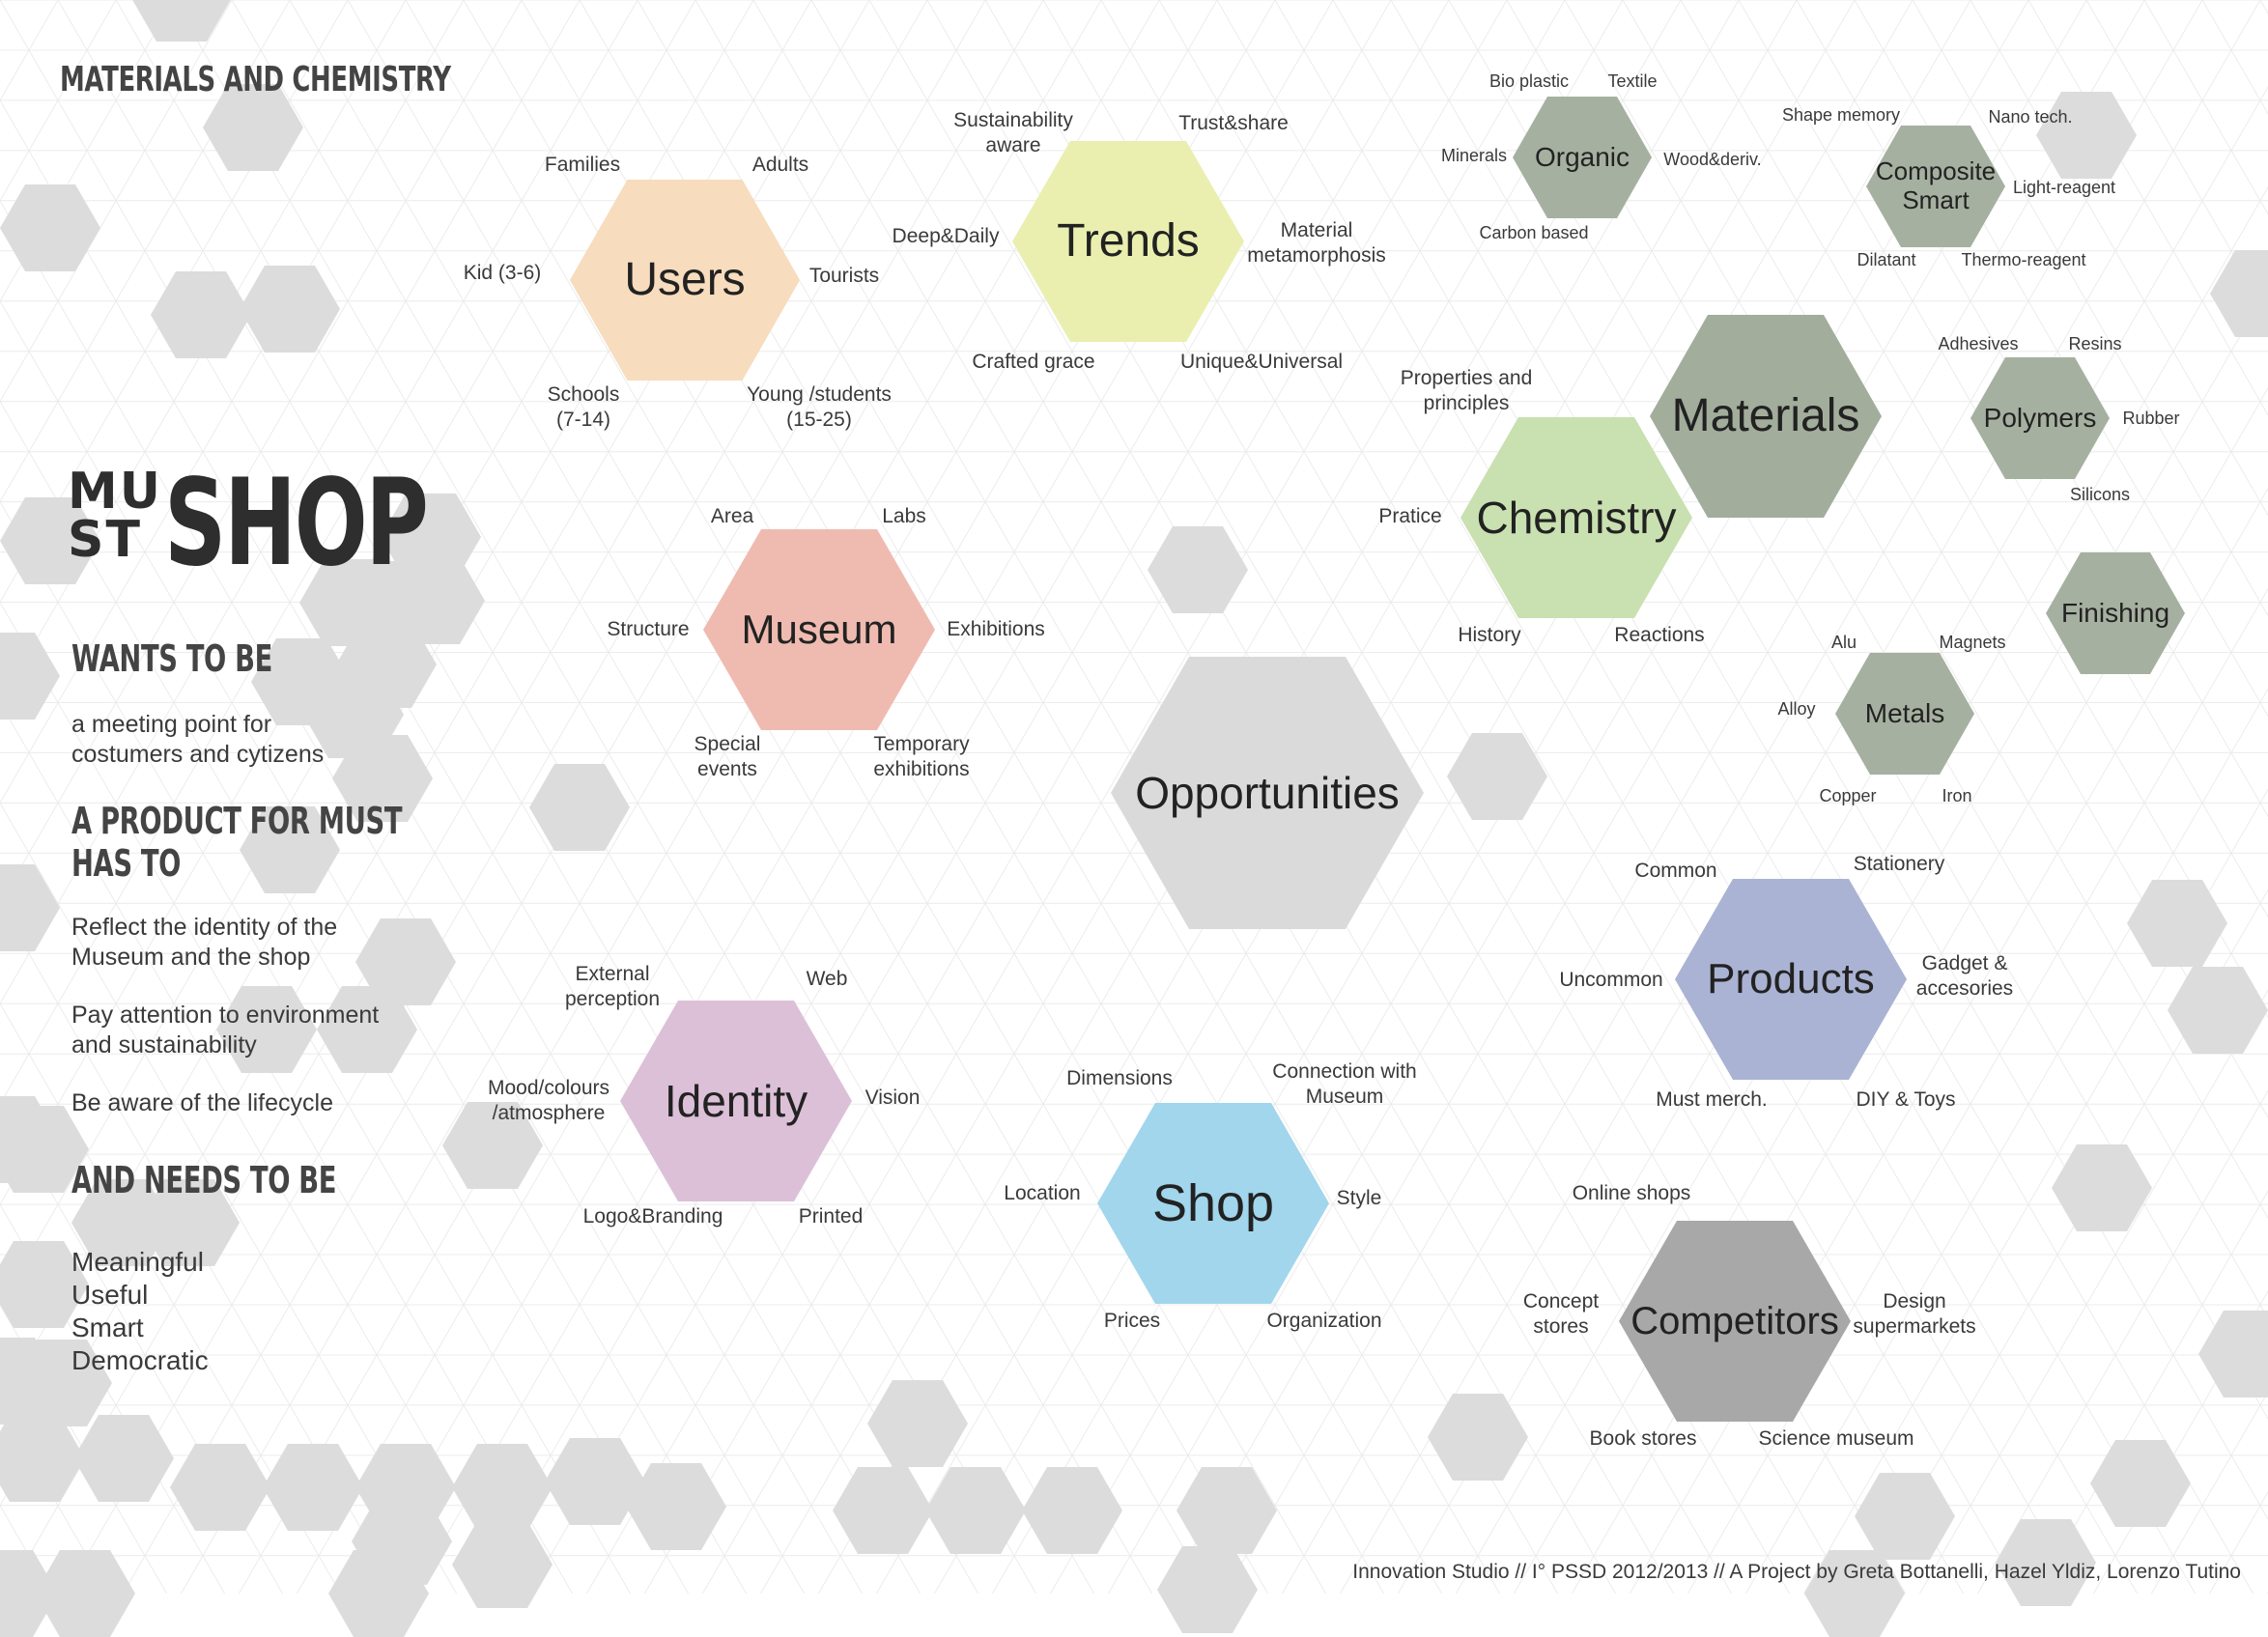 This screenshot has width=2268, height=1637. Describe the element at coordinates (1848, 795) in the screenshot. I see `metals-label: Copper` at that location.